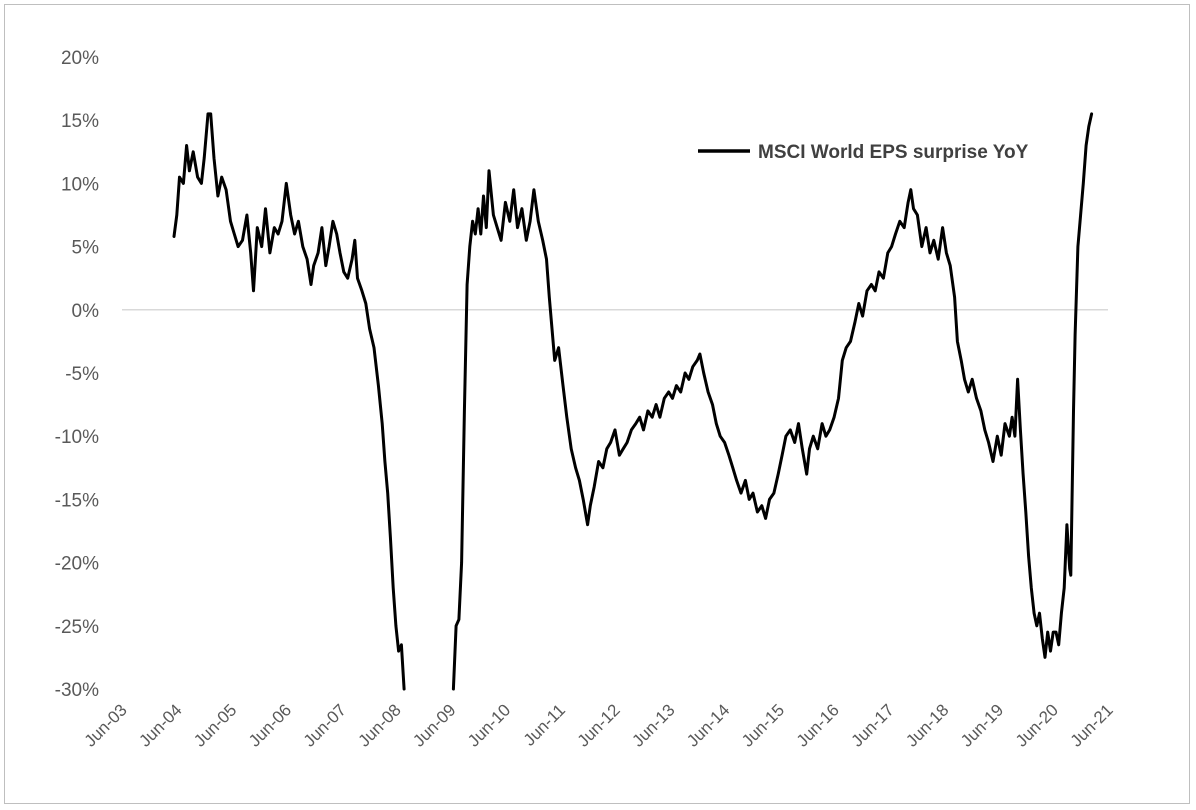 Image resolution: width=1196 pixels, height=810 pixels. What do you see at coordinates (215, 725) in the screenshot?
I see `x-tick-label-jun-05: Jun-05` at bounding box center [215, 725].